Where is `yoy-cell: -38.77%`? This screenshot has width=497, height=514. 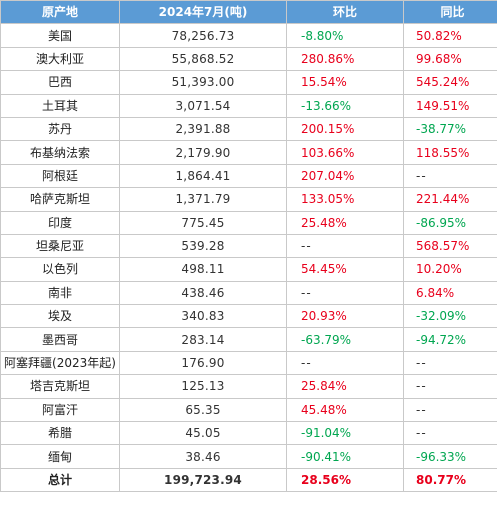 yoy-cell: -38.77% is located at coordinates (450, 129).